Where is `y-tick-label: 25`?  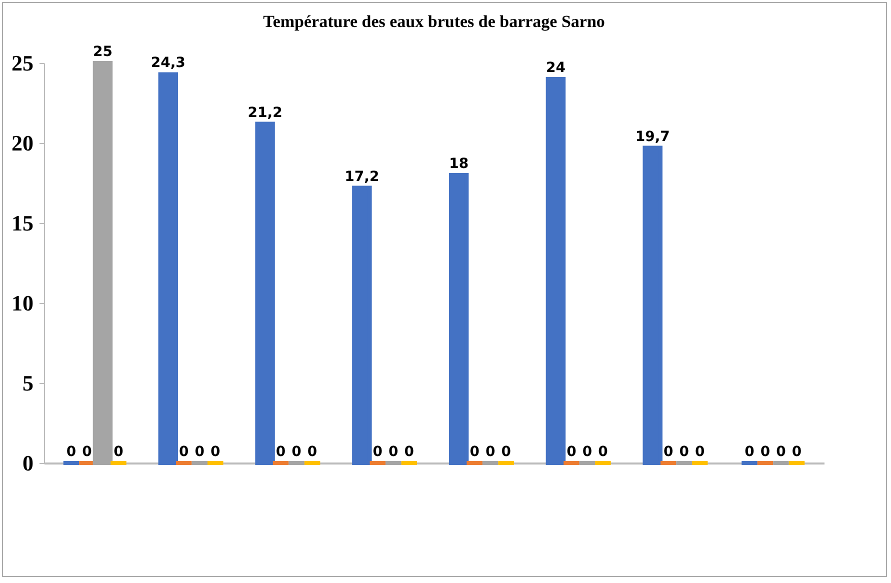 y-tick-label: 25 is located at coordinates (23, 63).